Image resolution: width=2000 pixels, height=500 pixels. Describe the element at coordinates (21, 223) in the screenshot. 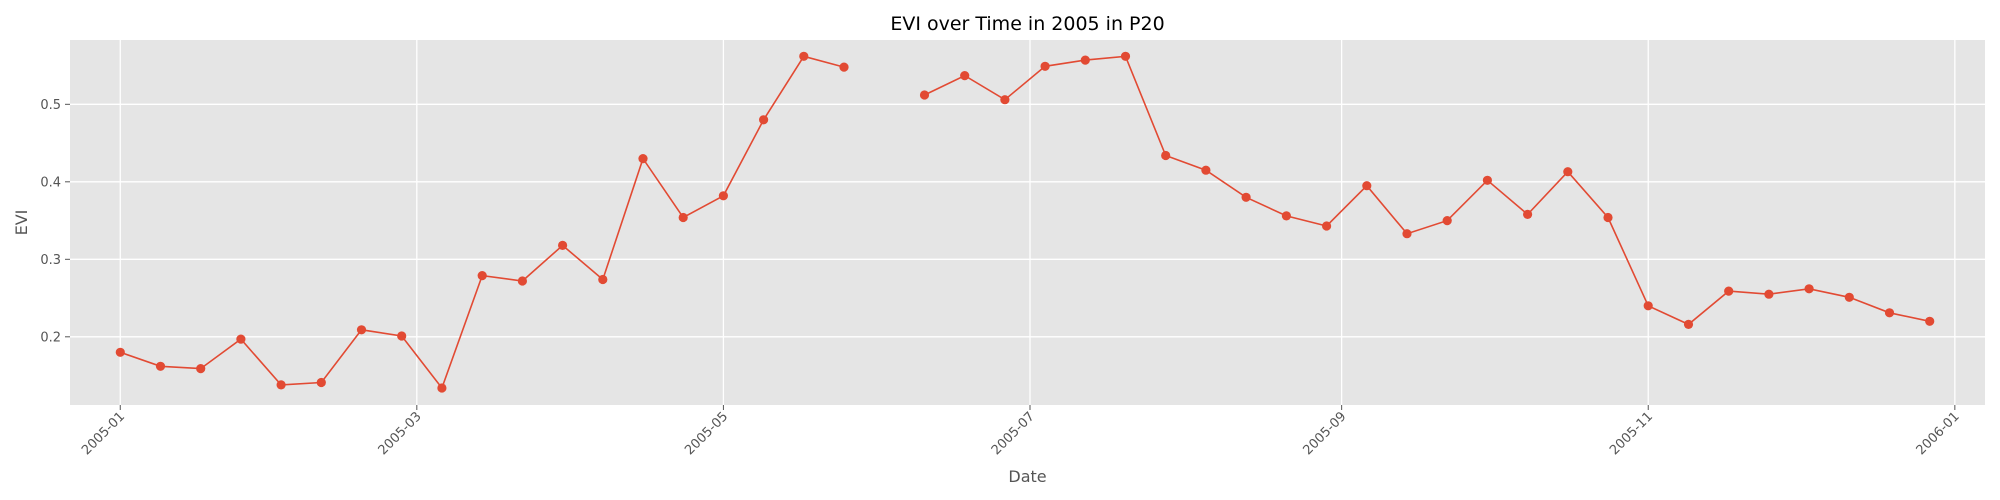

I see `y-axis-label: EVI` at that location.